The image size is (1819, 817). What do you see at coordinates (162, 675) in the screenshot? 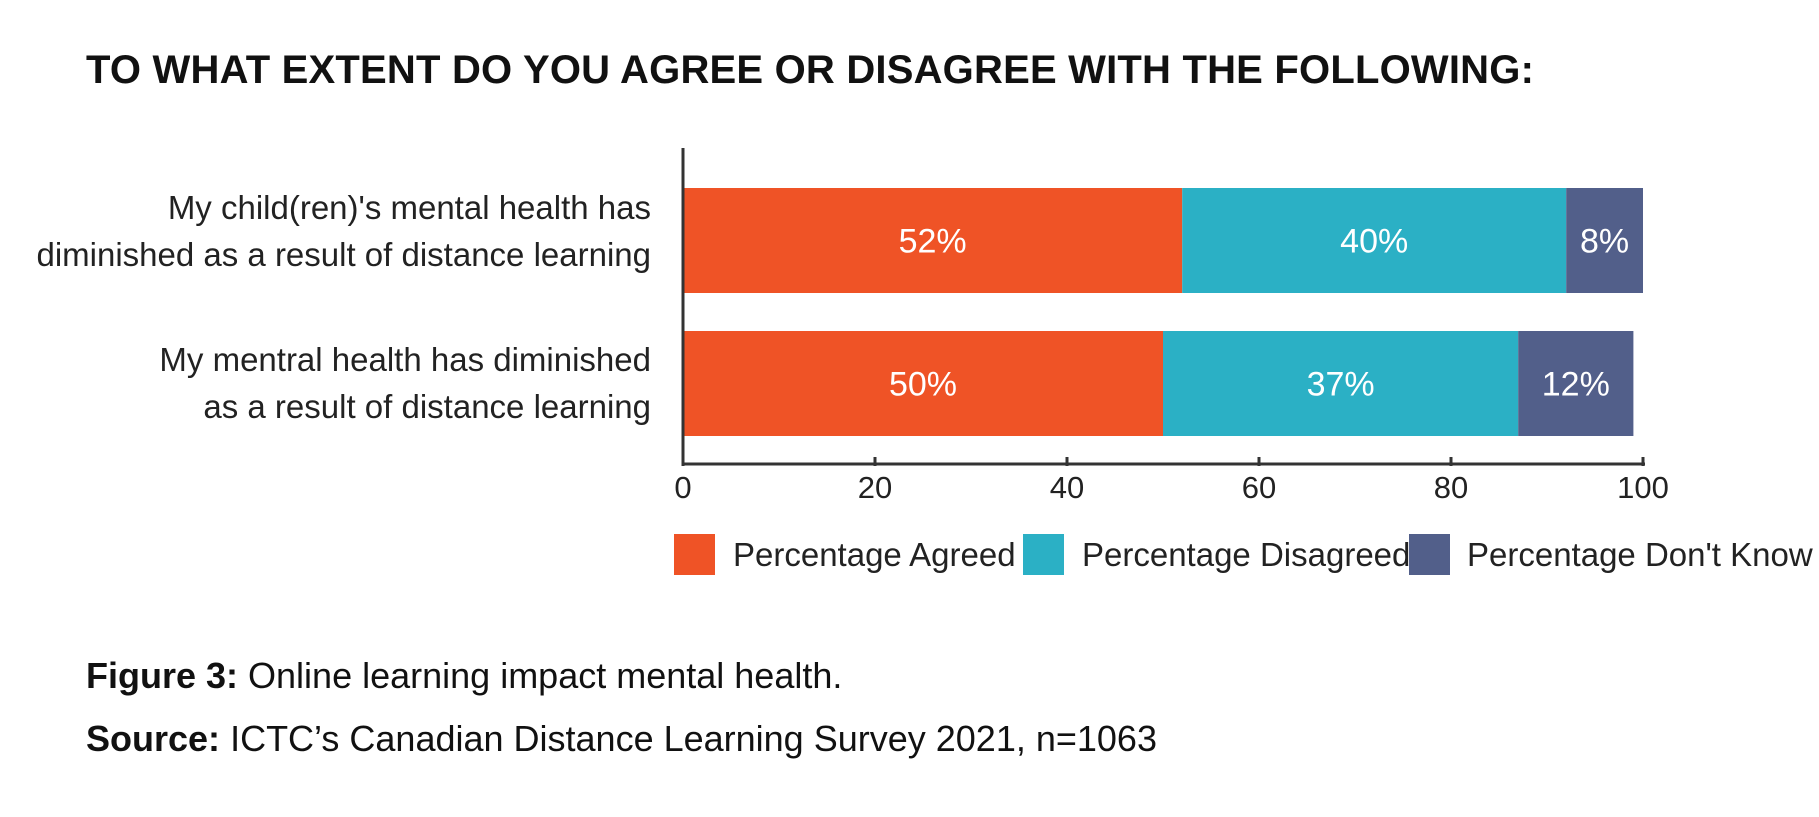
I see `figure-label: Figure 3:` at bounding box center [162, 675].